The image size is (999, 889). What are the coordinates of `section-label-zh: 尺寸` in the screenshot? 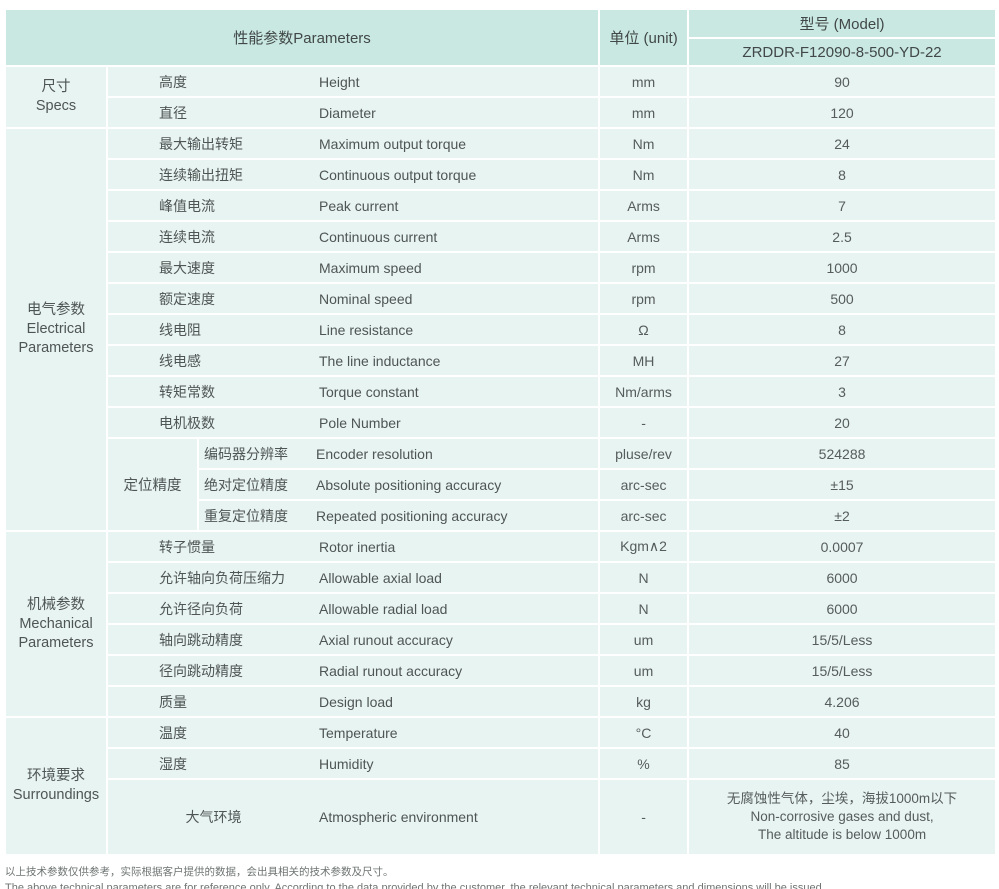 It's located at (56, 87).